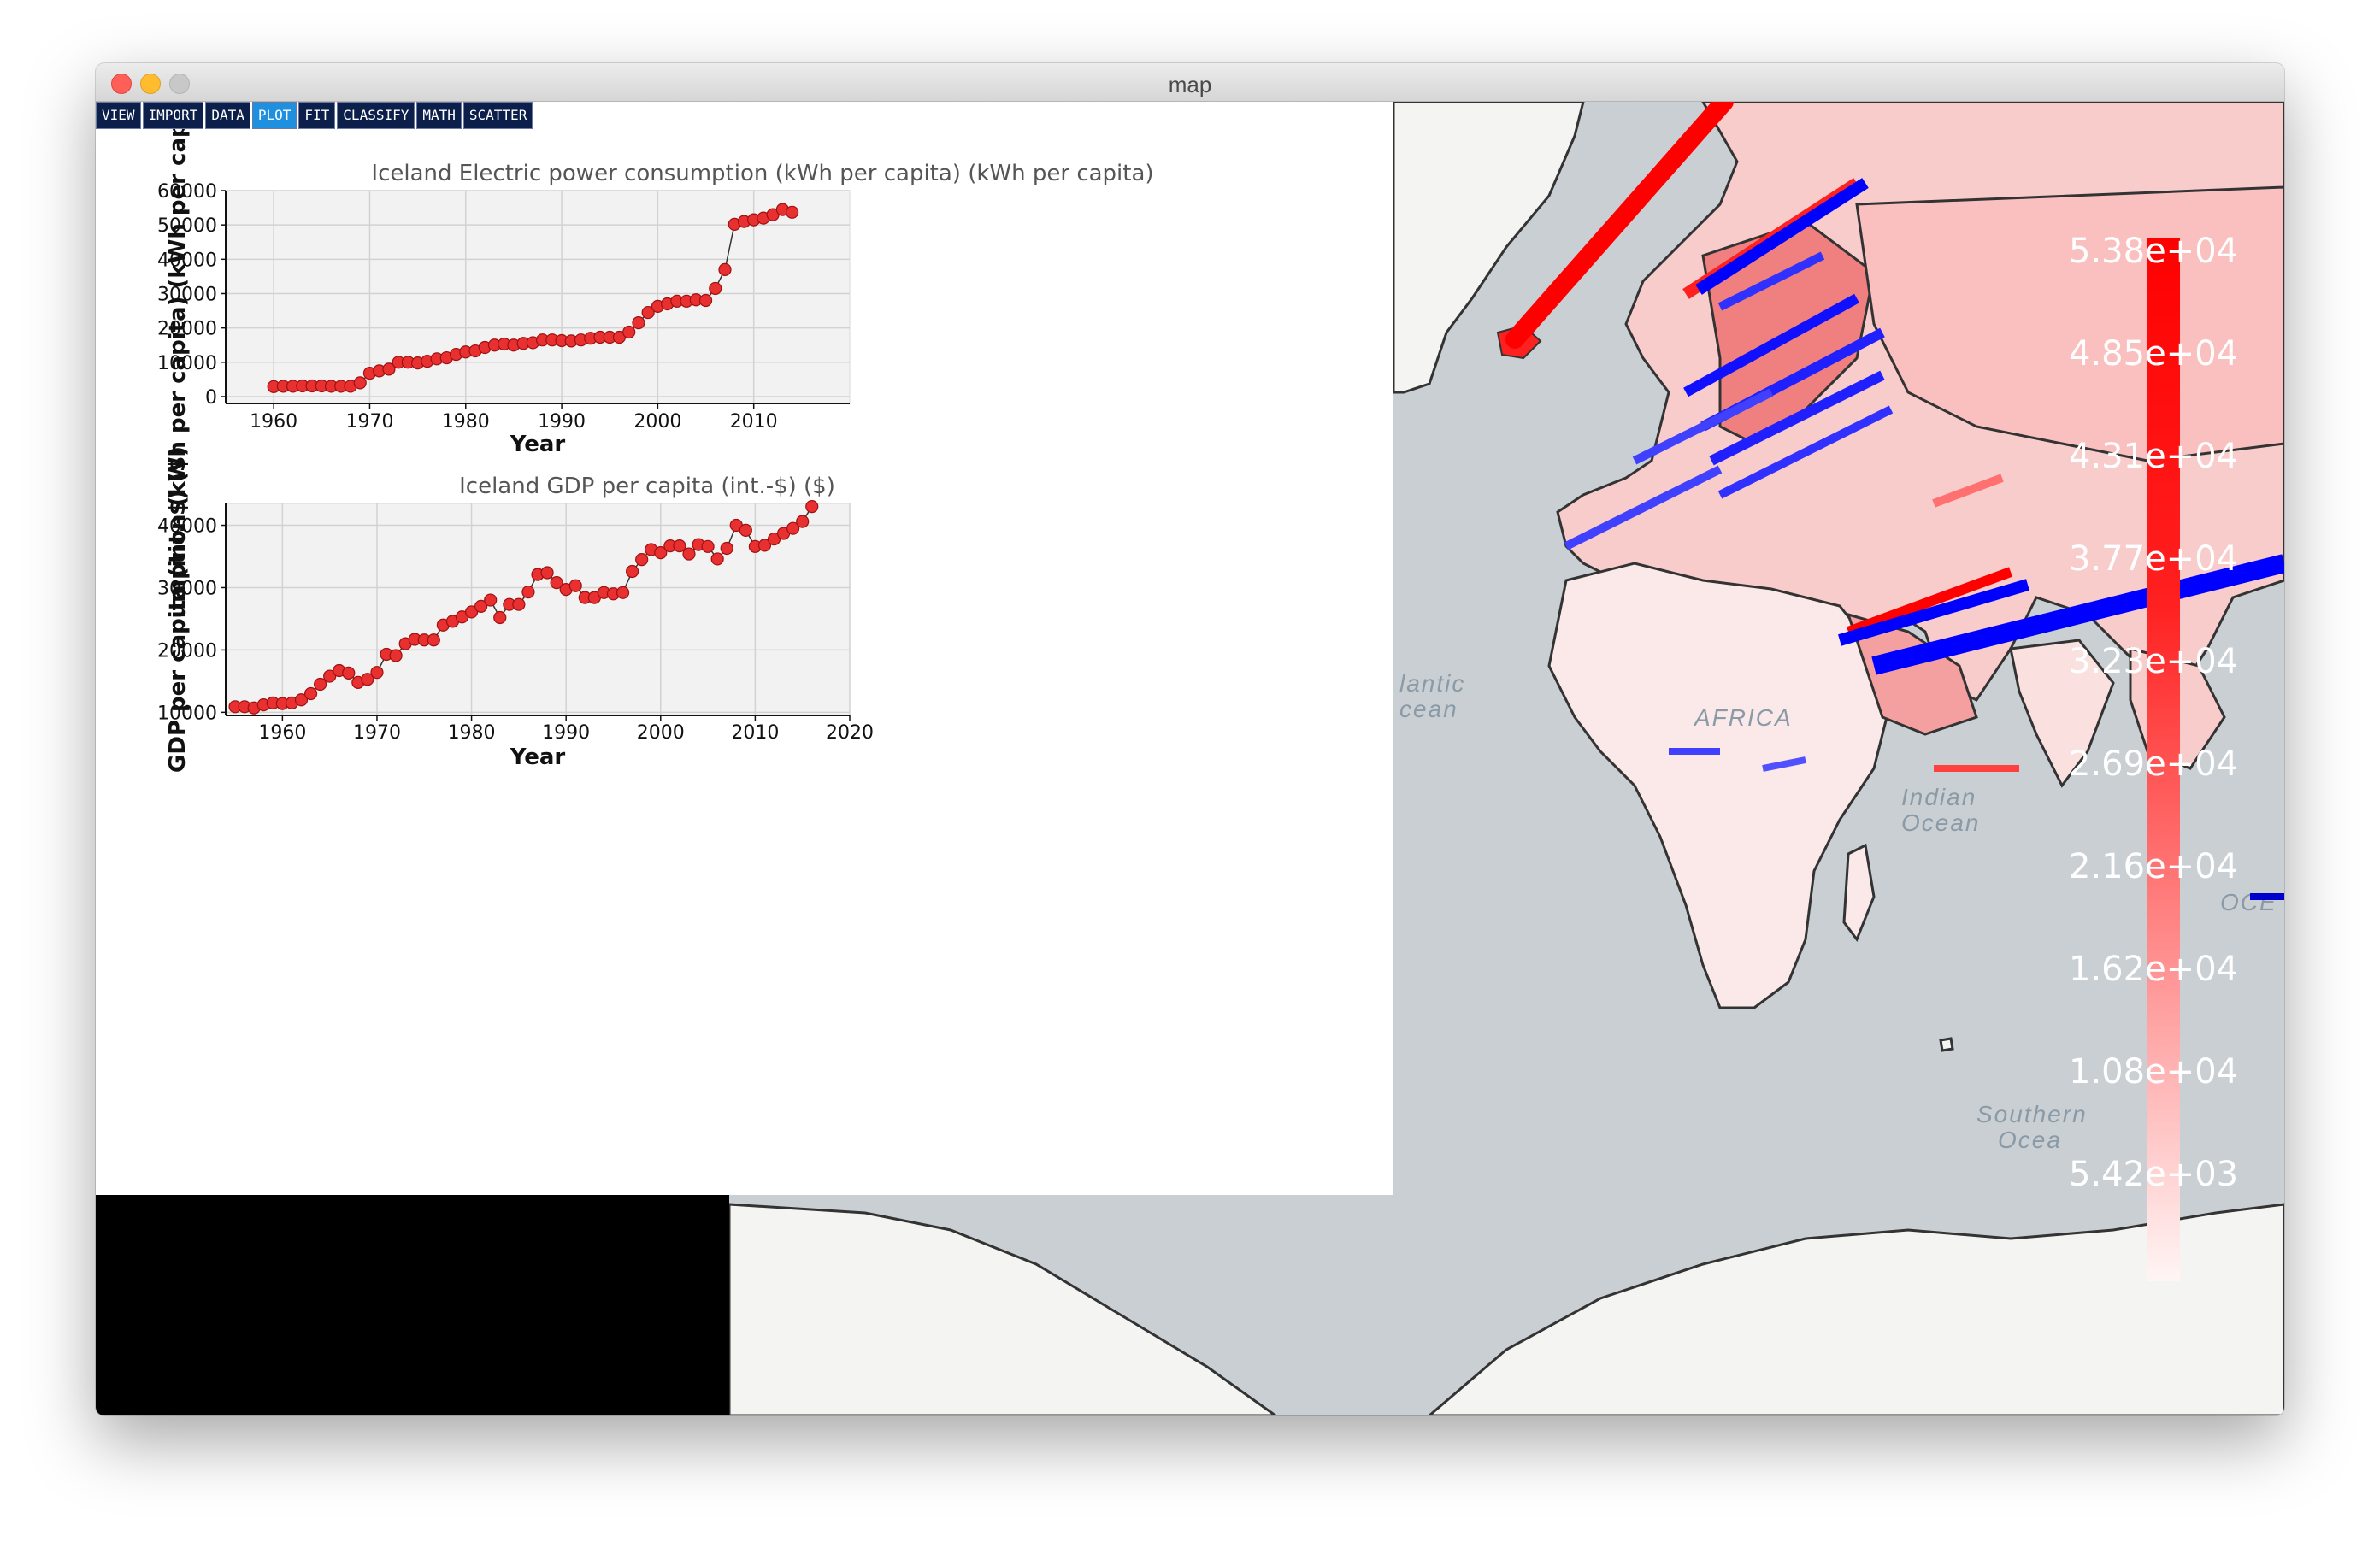 The height and width of the screenshot is (1542, 2380). Describe the element at coordinates (211, 398) in the screenshot. I see `y-tick-label: 0` at that location.